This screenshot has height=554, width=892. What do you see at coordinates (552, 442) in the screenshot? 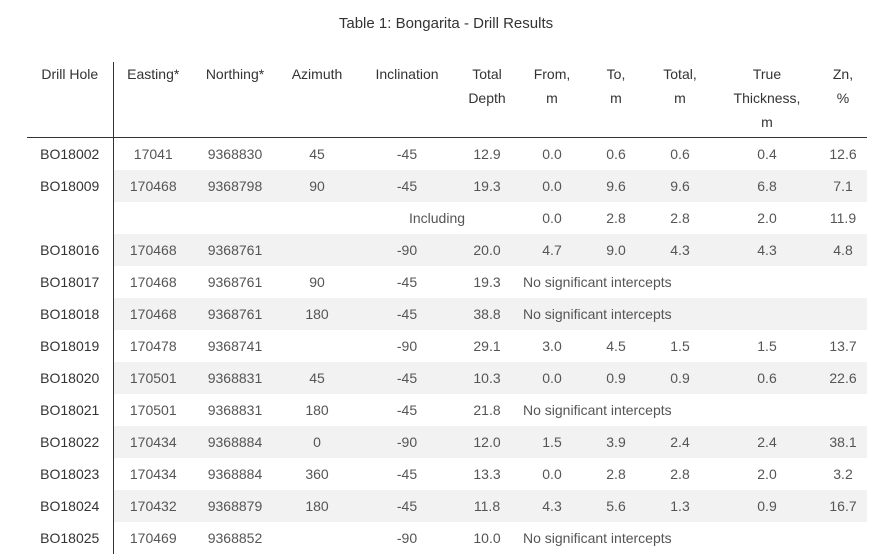
I see `cell-from: 1.5` at bounding box center [552, 442].